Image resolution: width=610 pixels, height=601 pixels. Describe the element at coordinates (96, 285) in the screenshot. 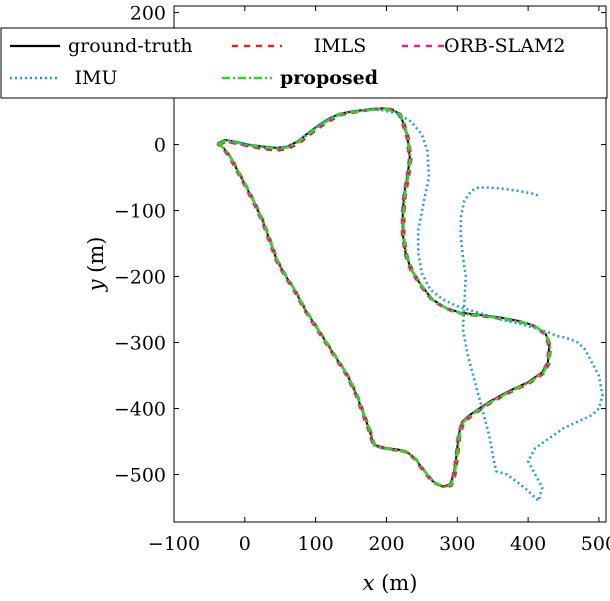

I see `y-axis-label-var: y` at that location.